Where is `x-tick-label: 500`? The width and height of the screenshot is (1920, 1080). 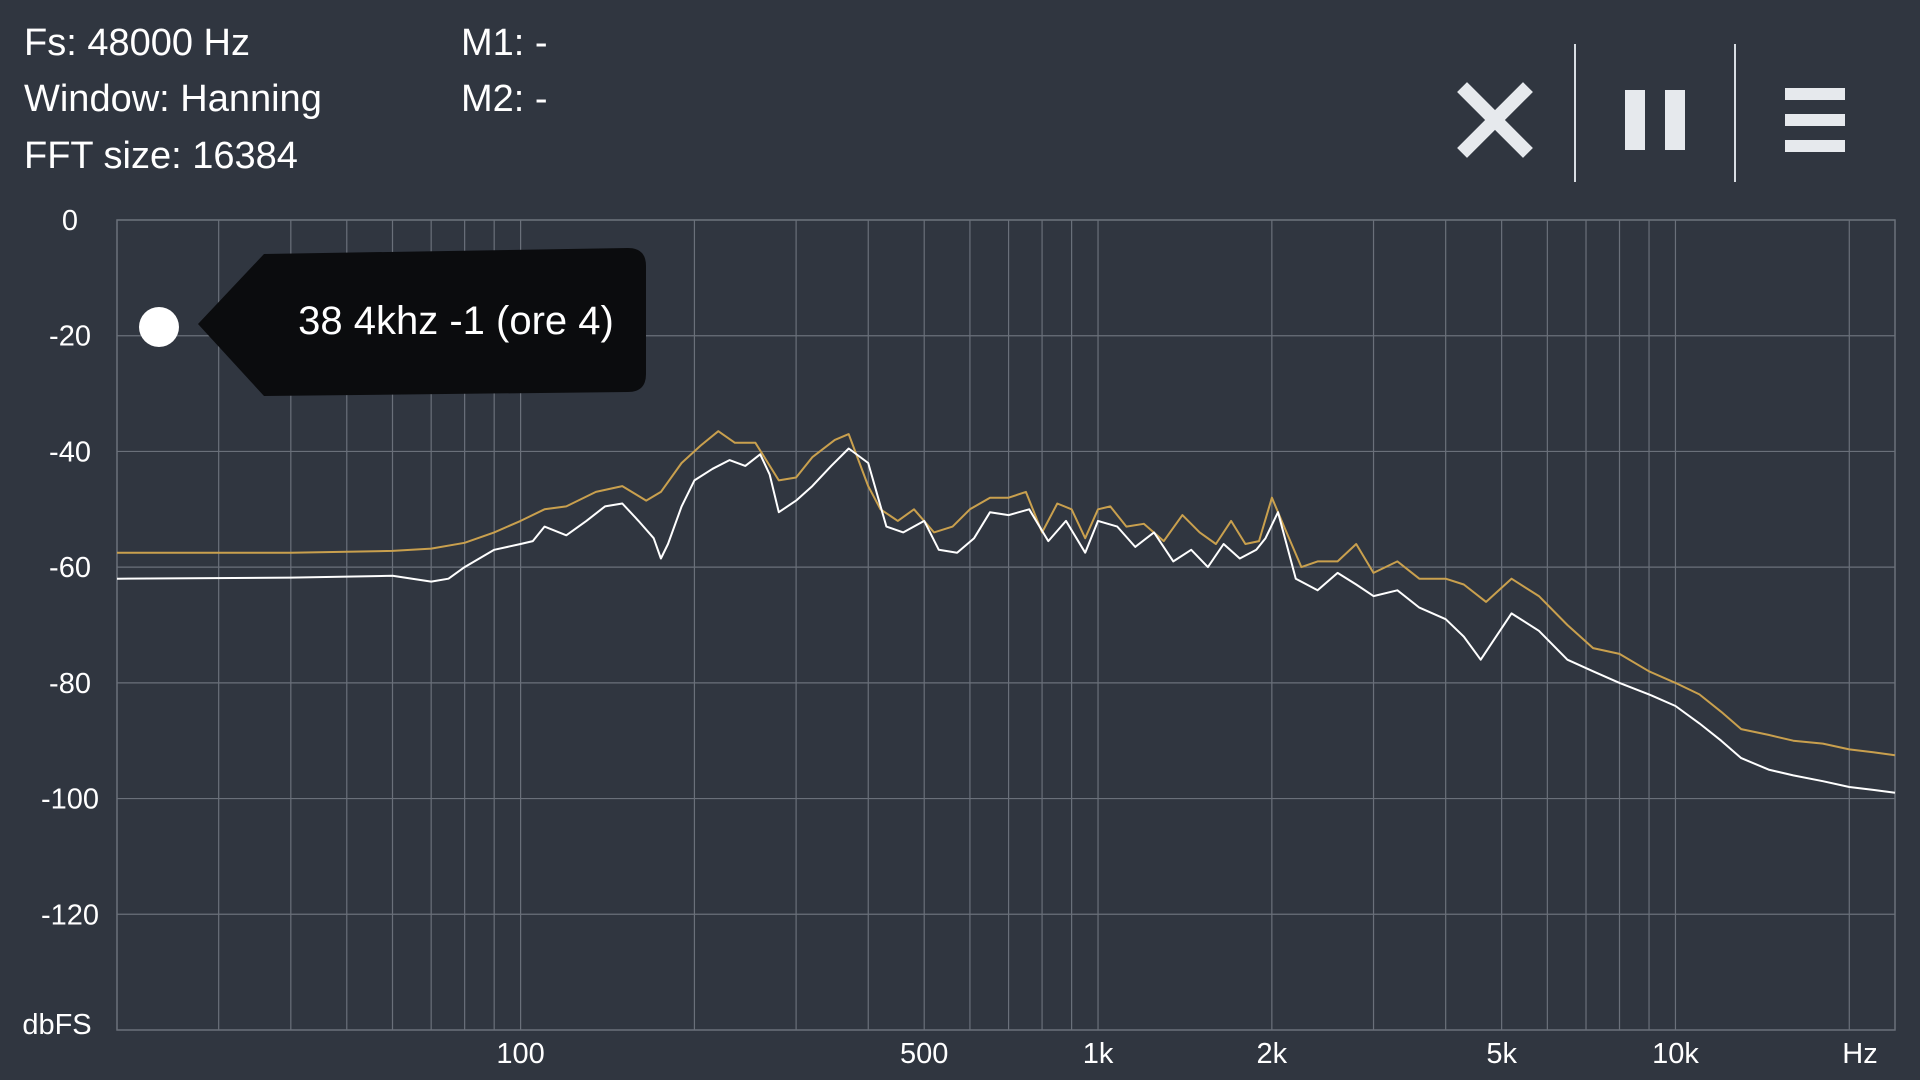 x-tick-label: 500 is located at coordinates (924, 1054).